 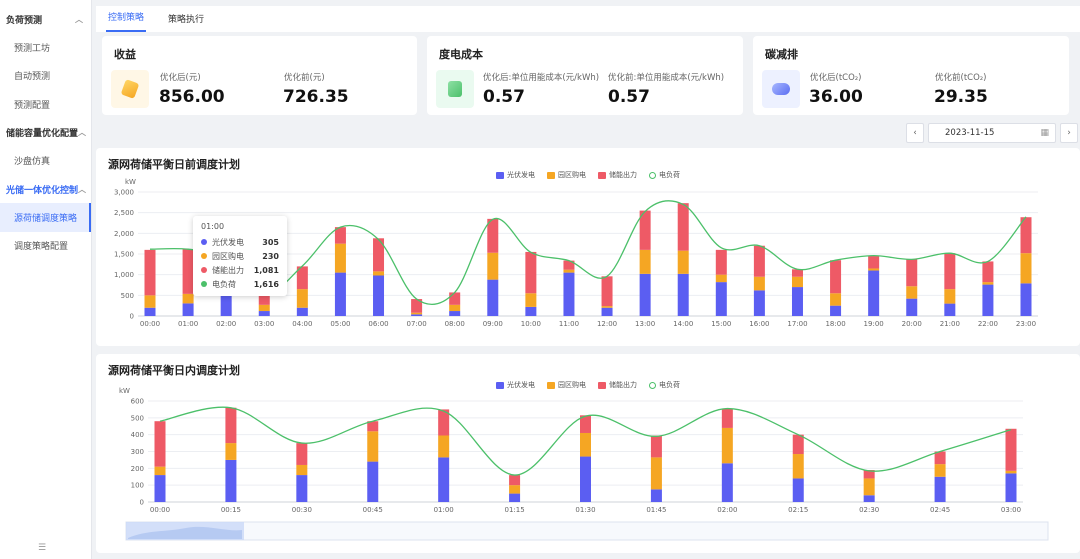 What do you see at coordinates (911, 75) in the screenshot?
I see `kpi-card-carbon-reduction: 碳减排 优化后(tCO₂) 36.00 优化前(tCO₂) 29.35` at bounding box center [911, 75].